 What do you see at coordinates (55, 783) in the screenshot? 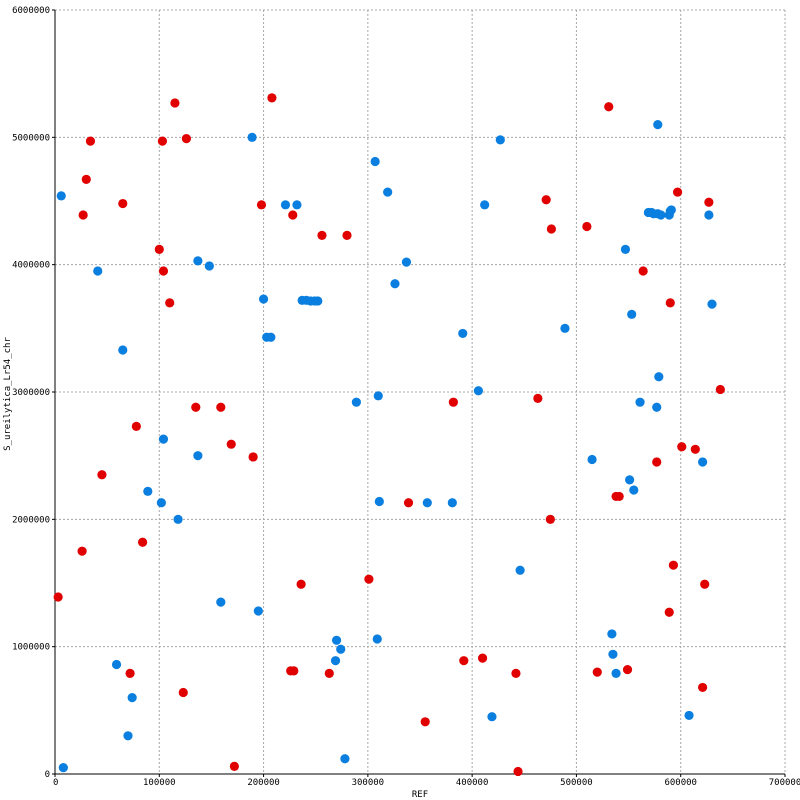
I see `x-tick-label: 0` at bounding box center [55, 783].